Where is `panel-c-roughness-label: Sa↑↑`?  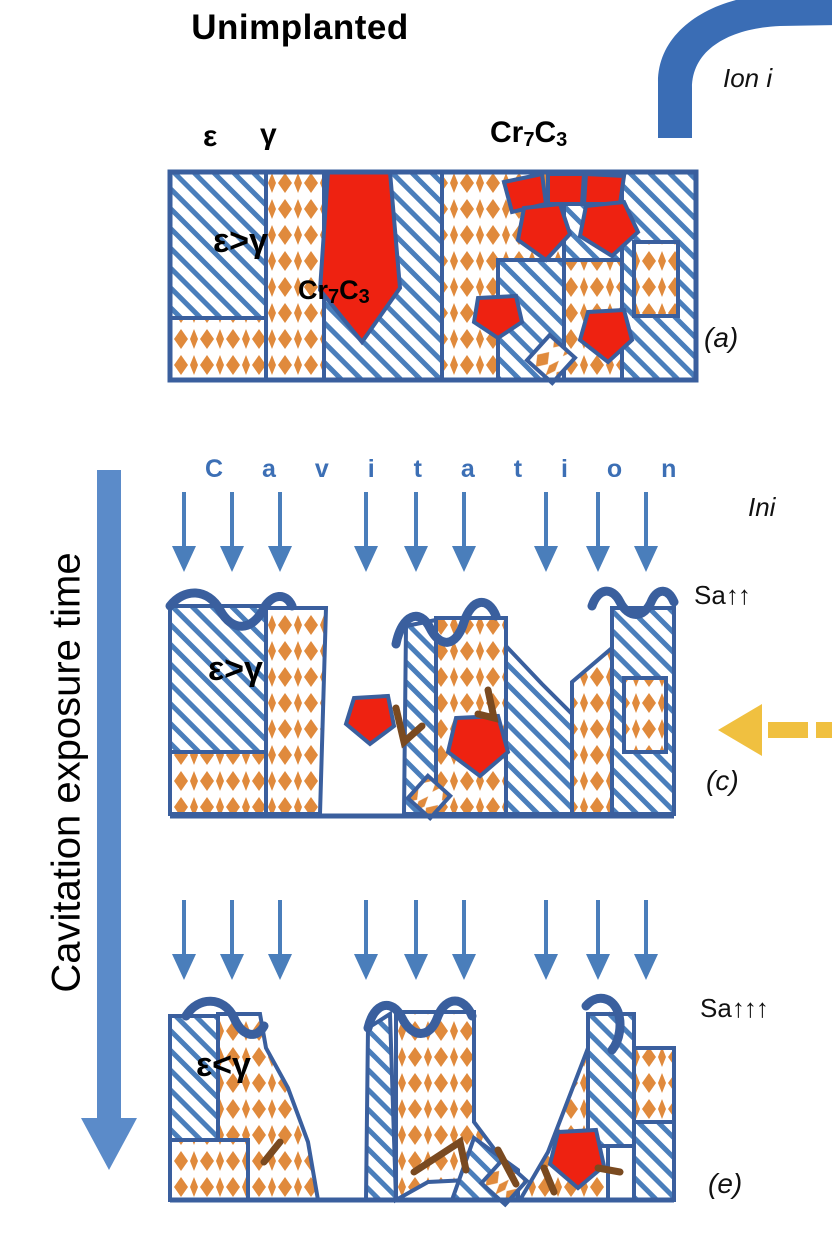 panel-c-roughness-label: Sa↑↑ is located at coordinates (722, 595).